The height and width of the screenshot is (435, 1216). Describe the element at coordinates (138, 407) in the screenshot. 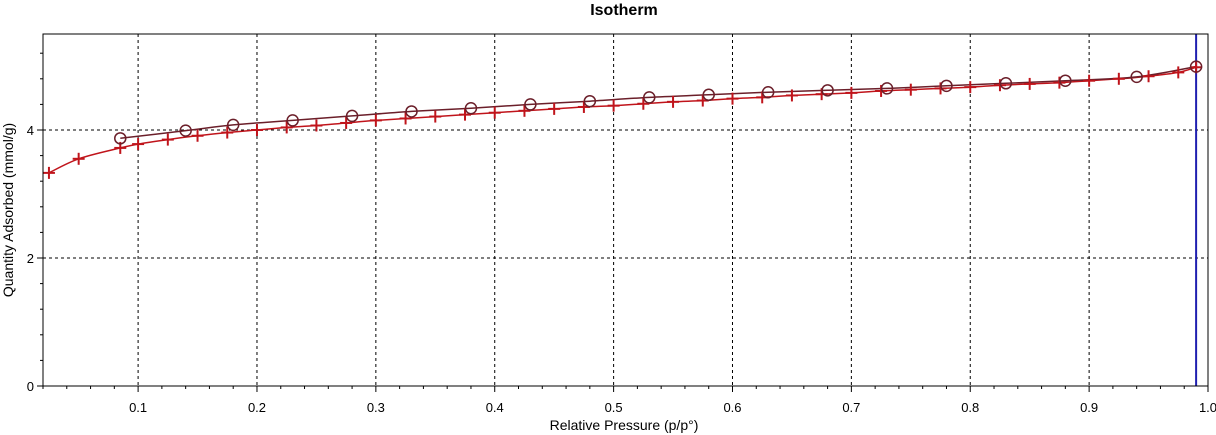

I see `x-tick-label: 0.1` at that location.